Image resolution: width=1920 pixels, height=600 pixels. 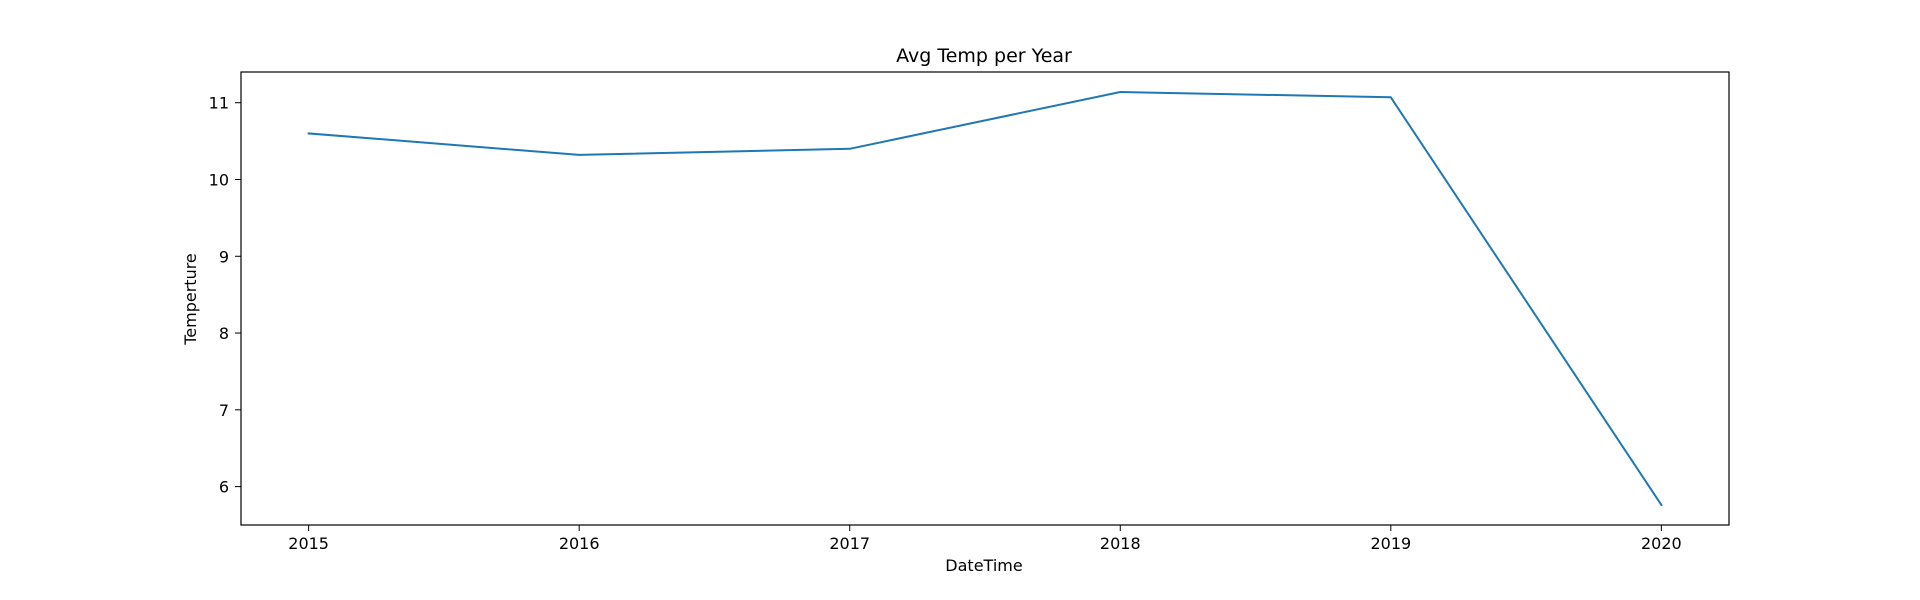 What do you see at coordinates (224, 256) in the screenshot?
I see `y-tick-label: 9` at bounding box center [224, 256].